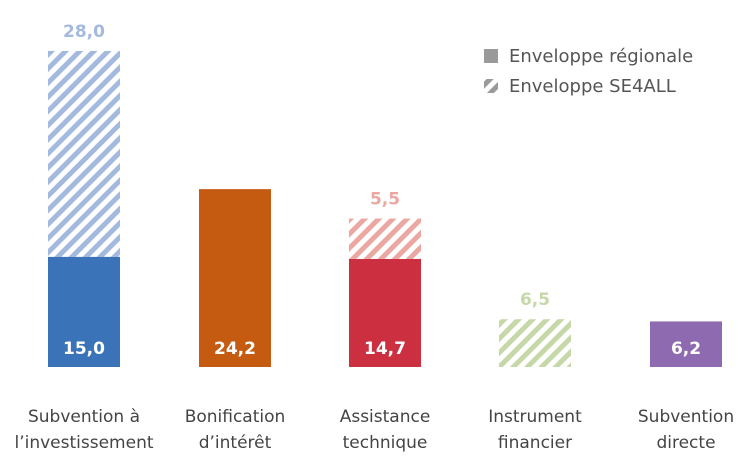 Image resolution: width=742 pixels, height=457 pixels. Describe the element at coordinates (385, 430) in the screenshot. I see `category-label-2: Assistance technique` at that location.